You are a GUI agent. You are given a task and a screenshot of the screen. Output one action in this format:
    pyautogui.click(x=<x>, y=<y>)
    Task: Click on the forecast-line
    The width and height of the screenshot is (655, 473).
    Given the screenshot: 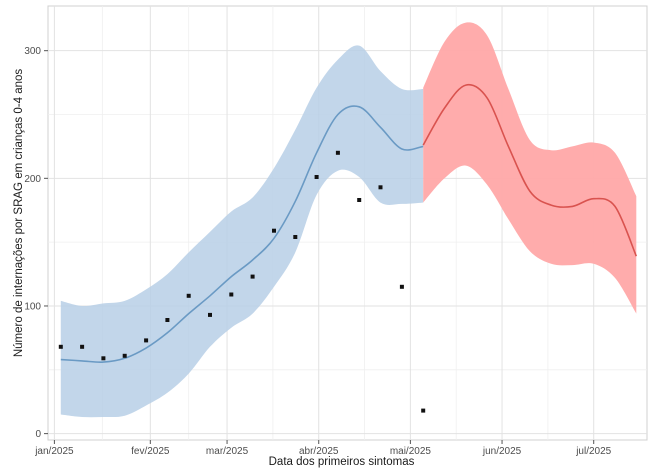 What is the action you would take?
    pyautogui.click(x=530, y=170)
    